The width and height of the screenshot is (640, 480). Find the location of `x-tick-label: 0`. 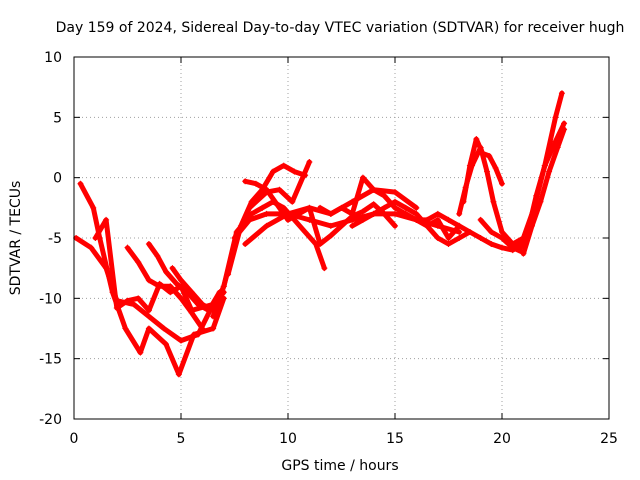

x-tick-label: 0 is located at coordinates (74, 439).